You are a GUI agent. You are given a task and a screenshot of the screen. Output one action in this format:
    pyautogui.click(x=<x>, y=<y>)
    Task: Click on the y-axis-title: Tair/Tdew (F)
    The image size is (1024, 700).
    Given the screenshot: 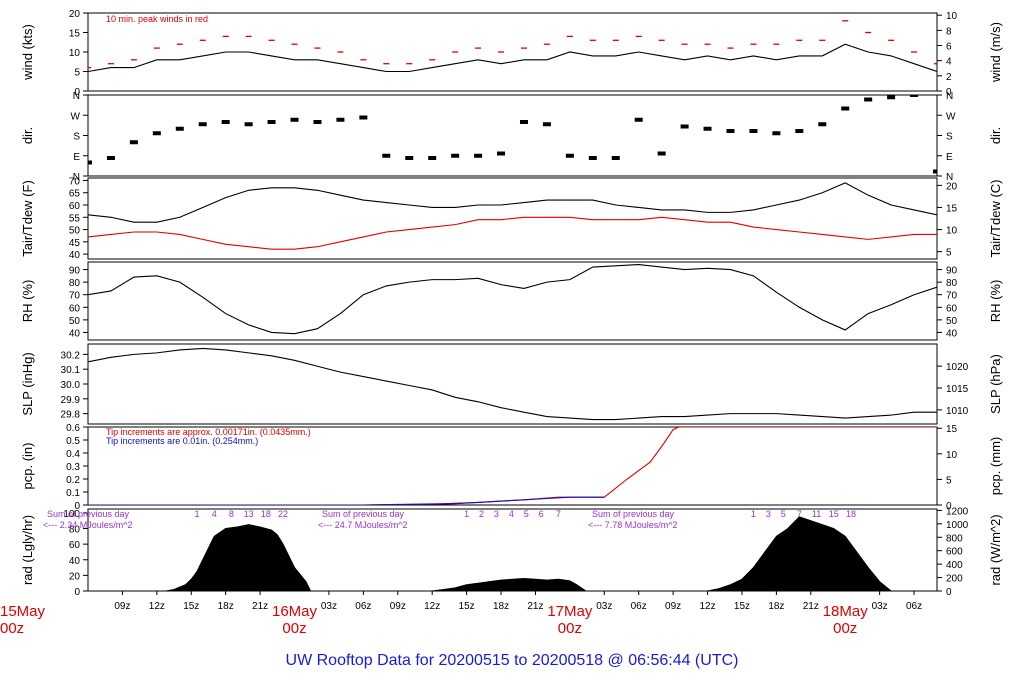 What is the action you would take?
    pyautogui.click(x=27, y=218)
    